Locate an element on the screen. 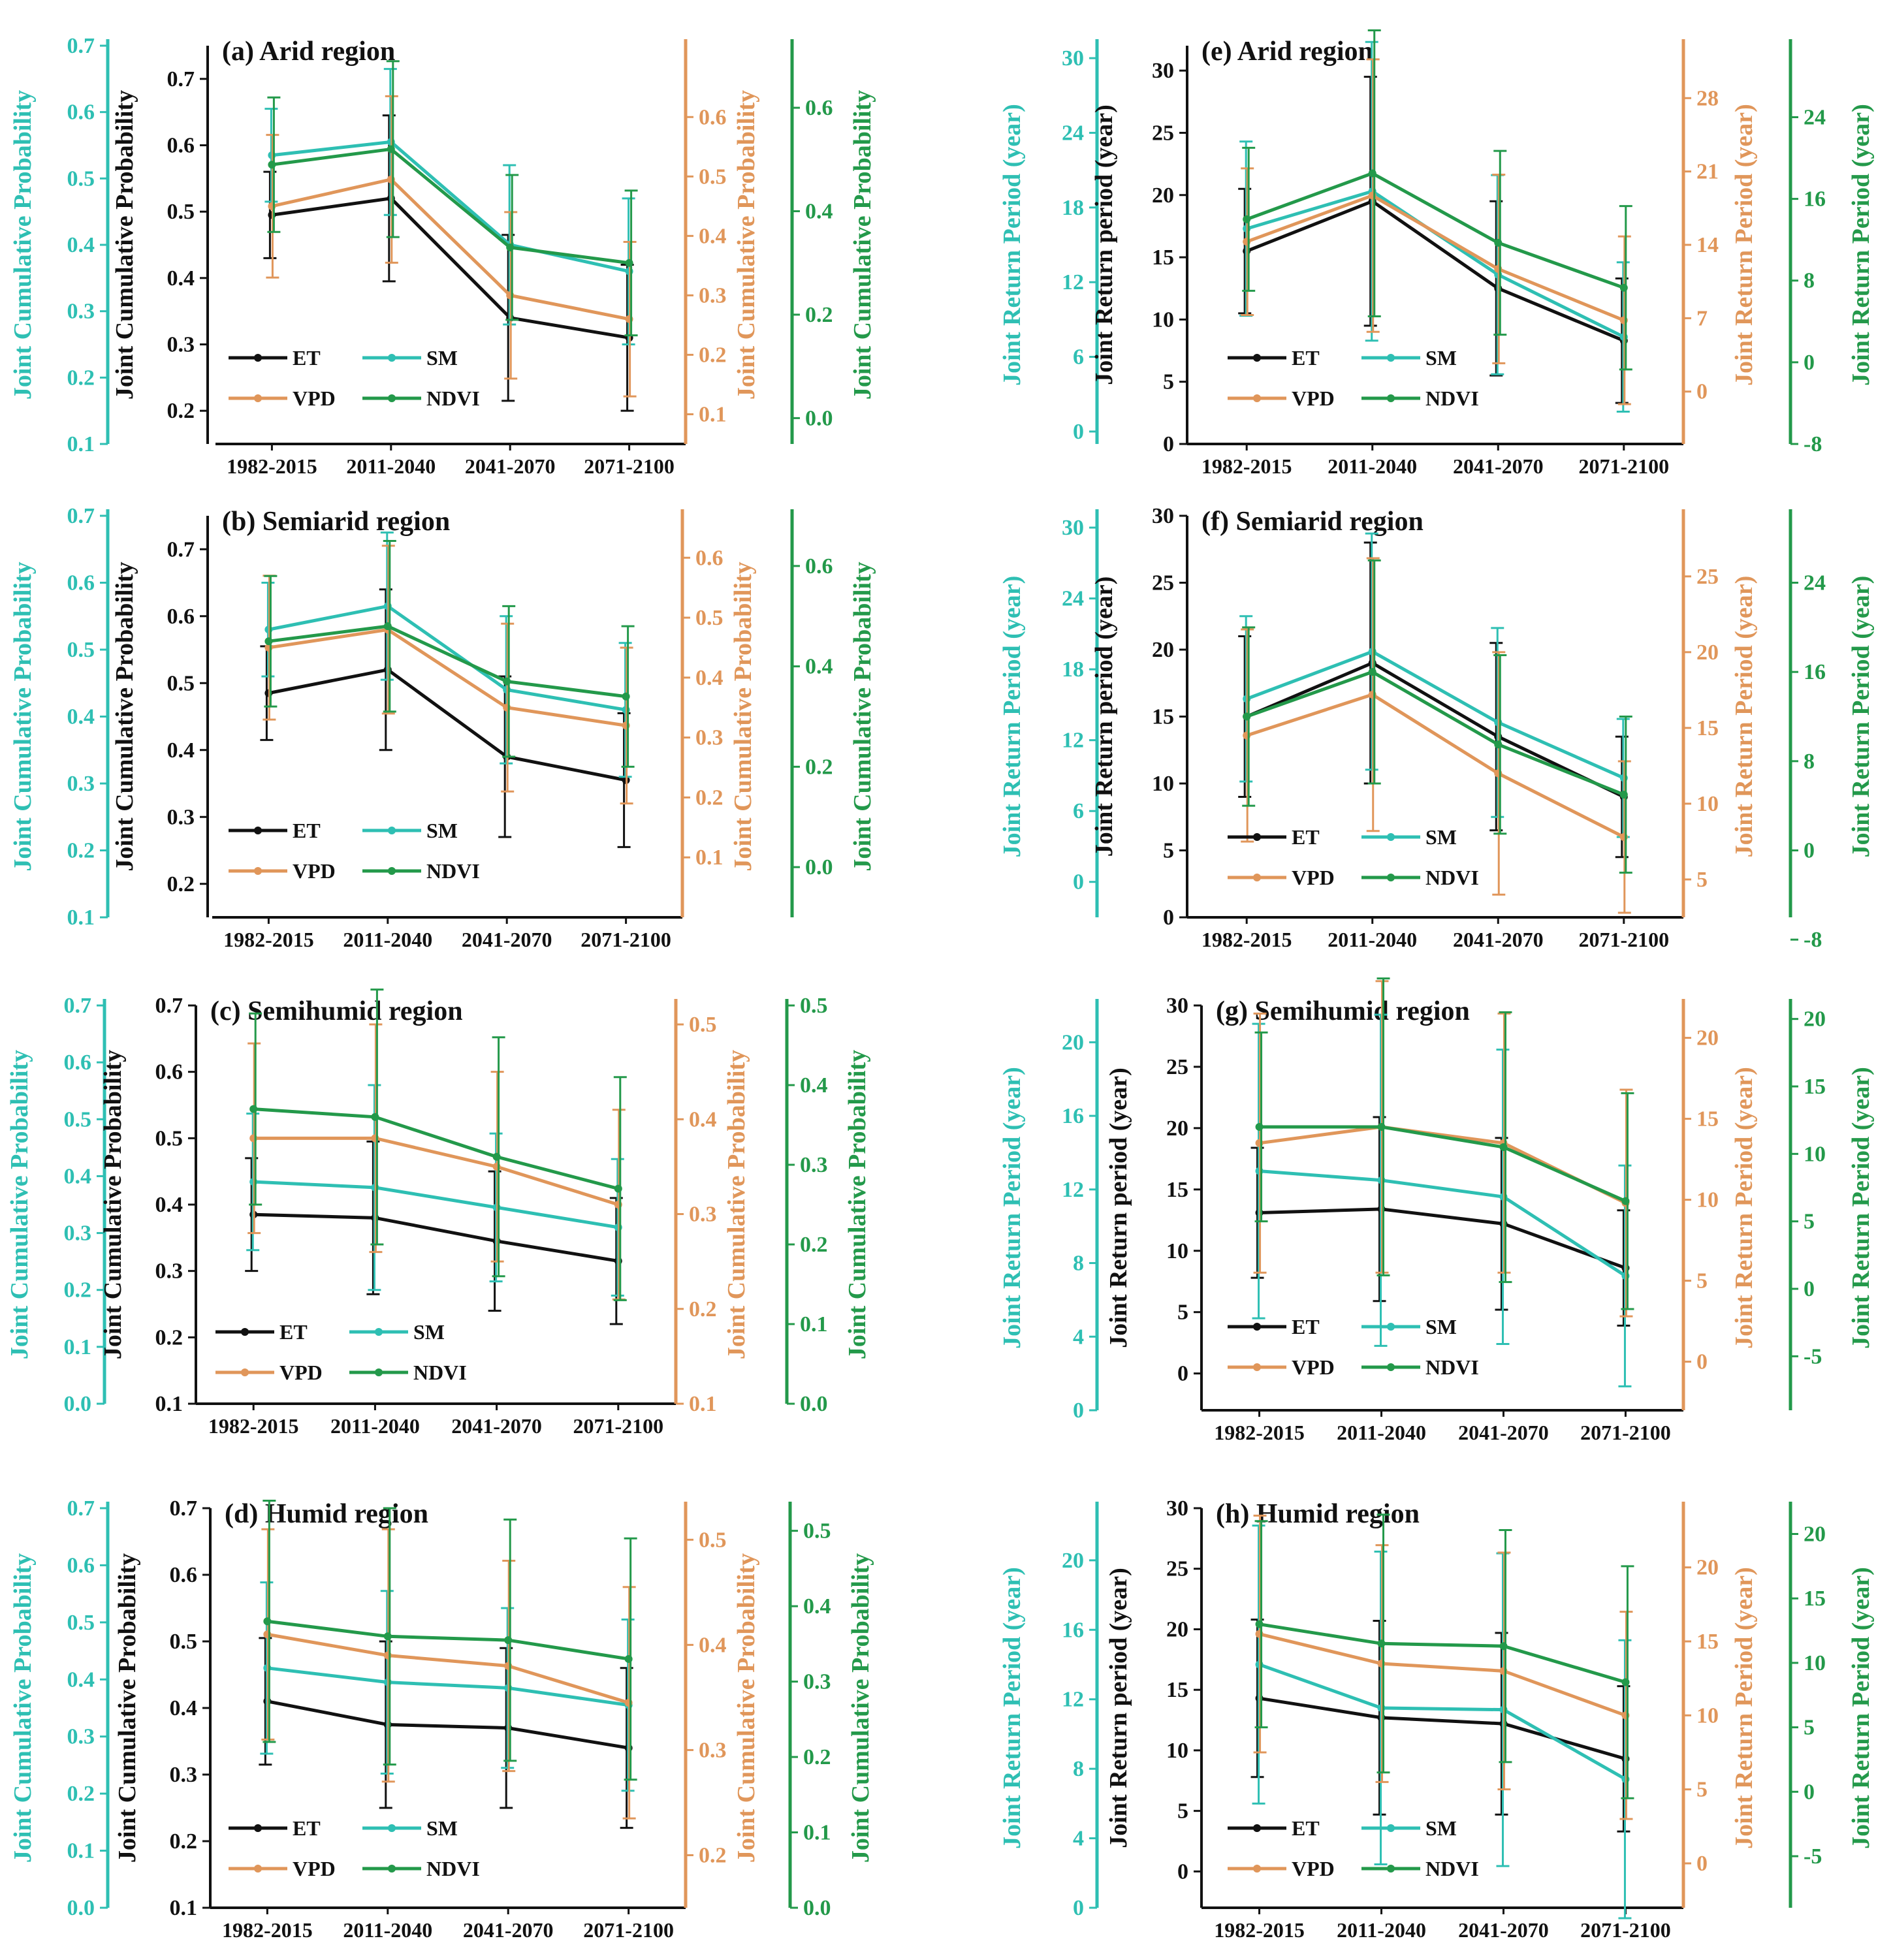 Image resolution: width=1893 pixels, height=1960 pixels. teal-tick-label: 0 is located at coordinates (1078, 1411).